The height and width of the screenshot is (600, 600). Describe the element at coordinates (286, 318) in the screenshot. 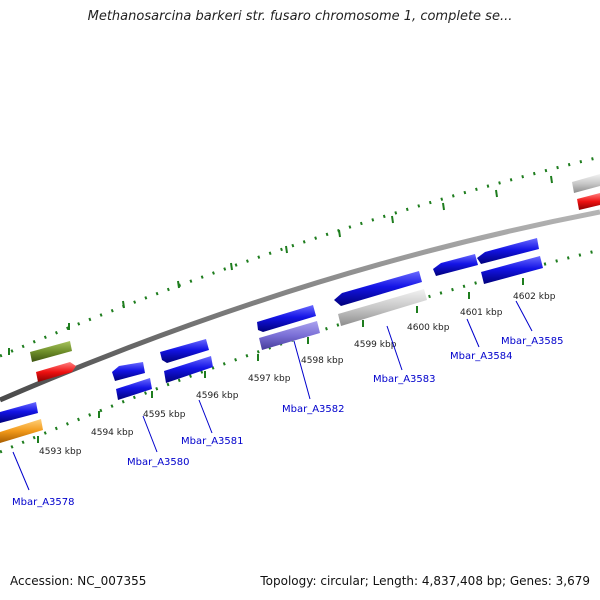

I see `gene-feature-blue-f` at that location.